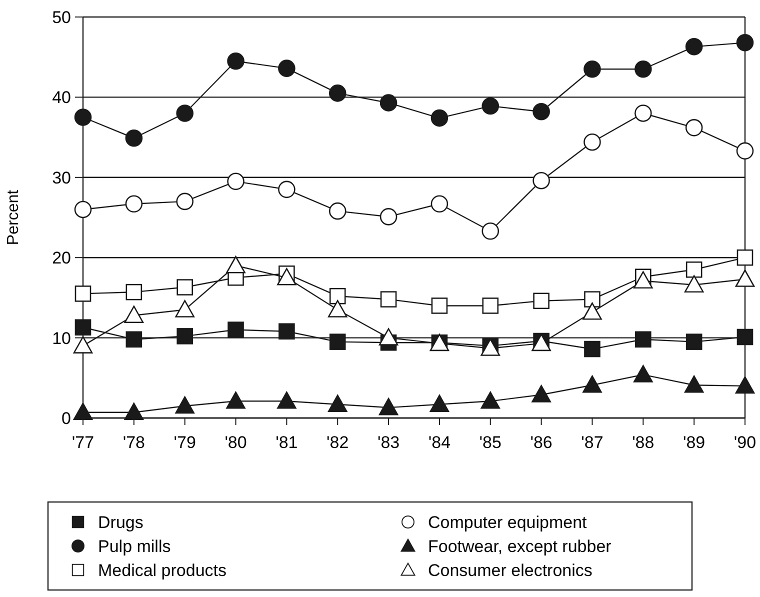  Describe the element at coordinates (745, 442) in the screenshot. I see `x-tick-label: '90` at that location.